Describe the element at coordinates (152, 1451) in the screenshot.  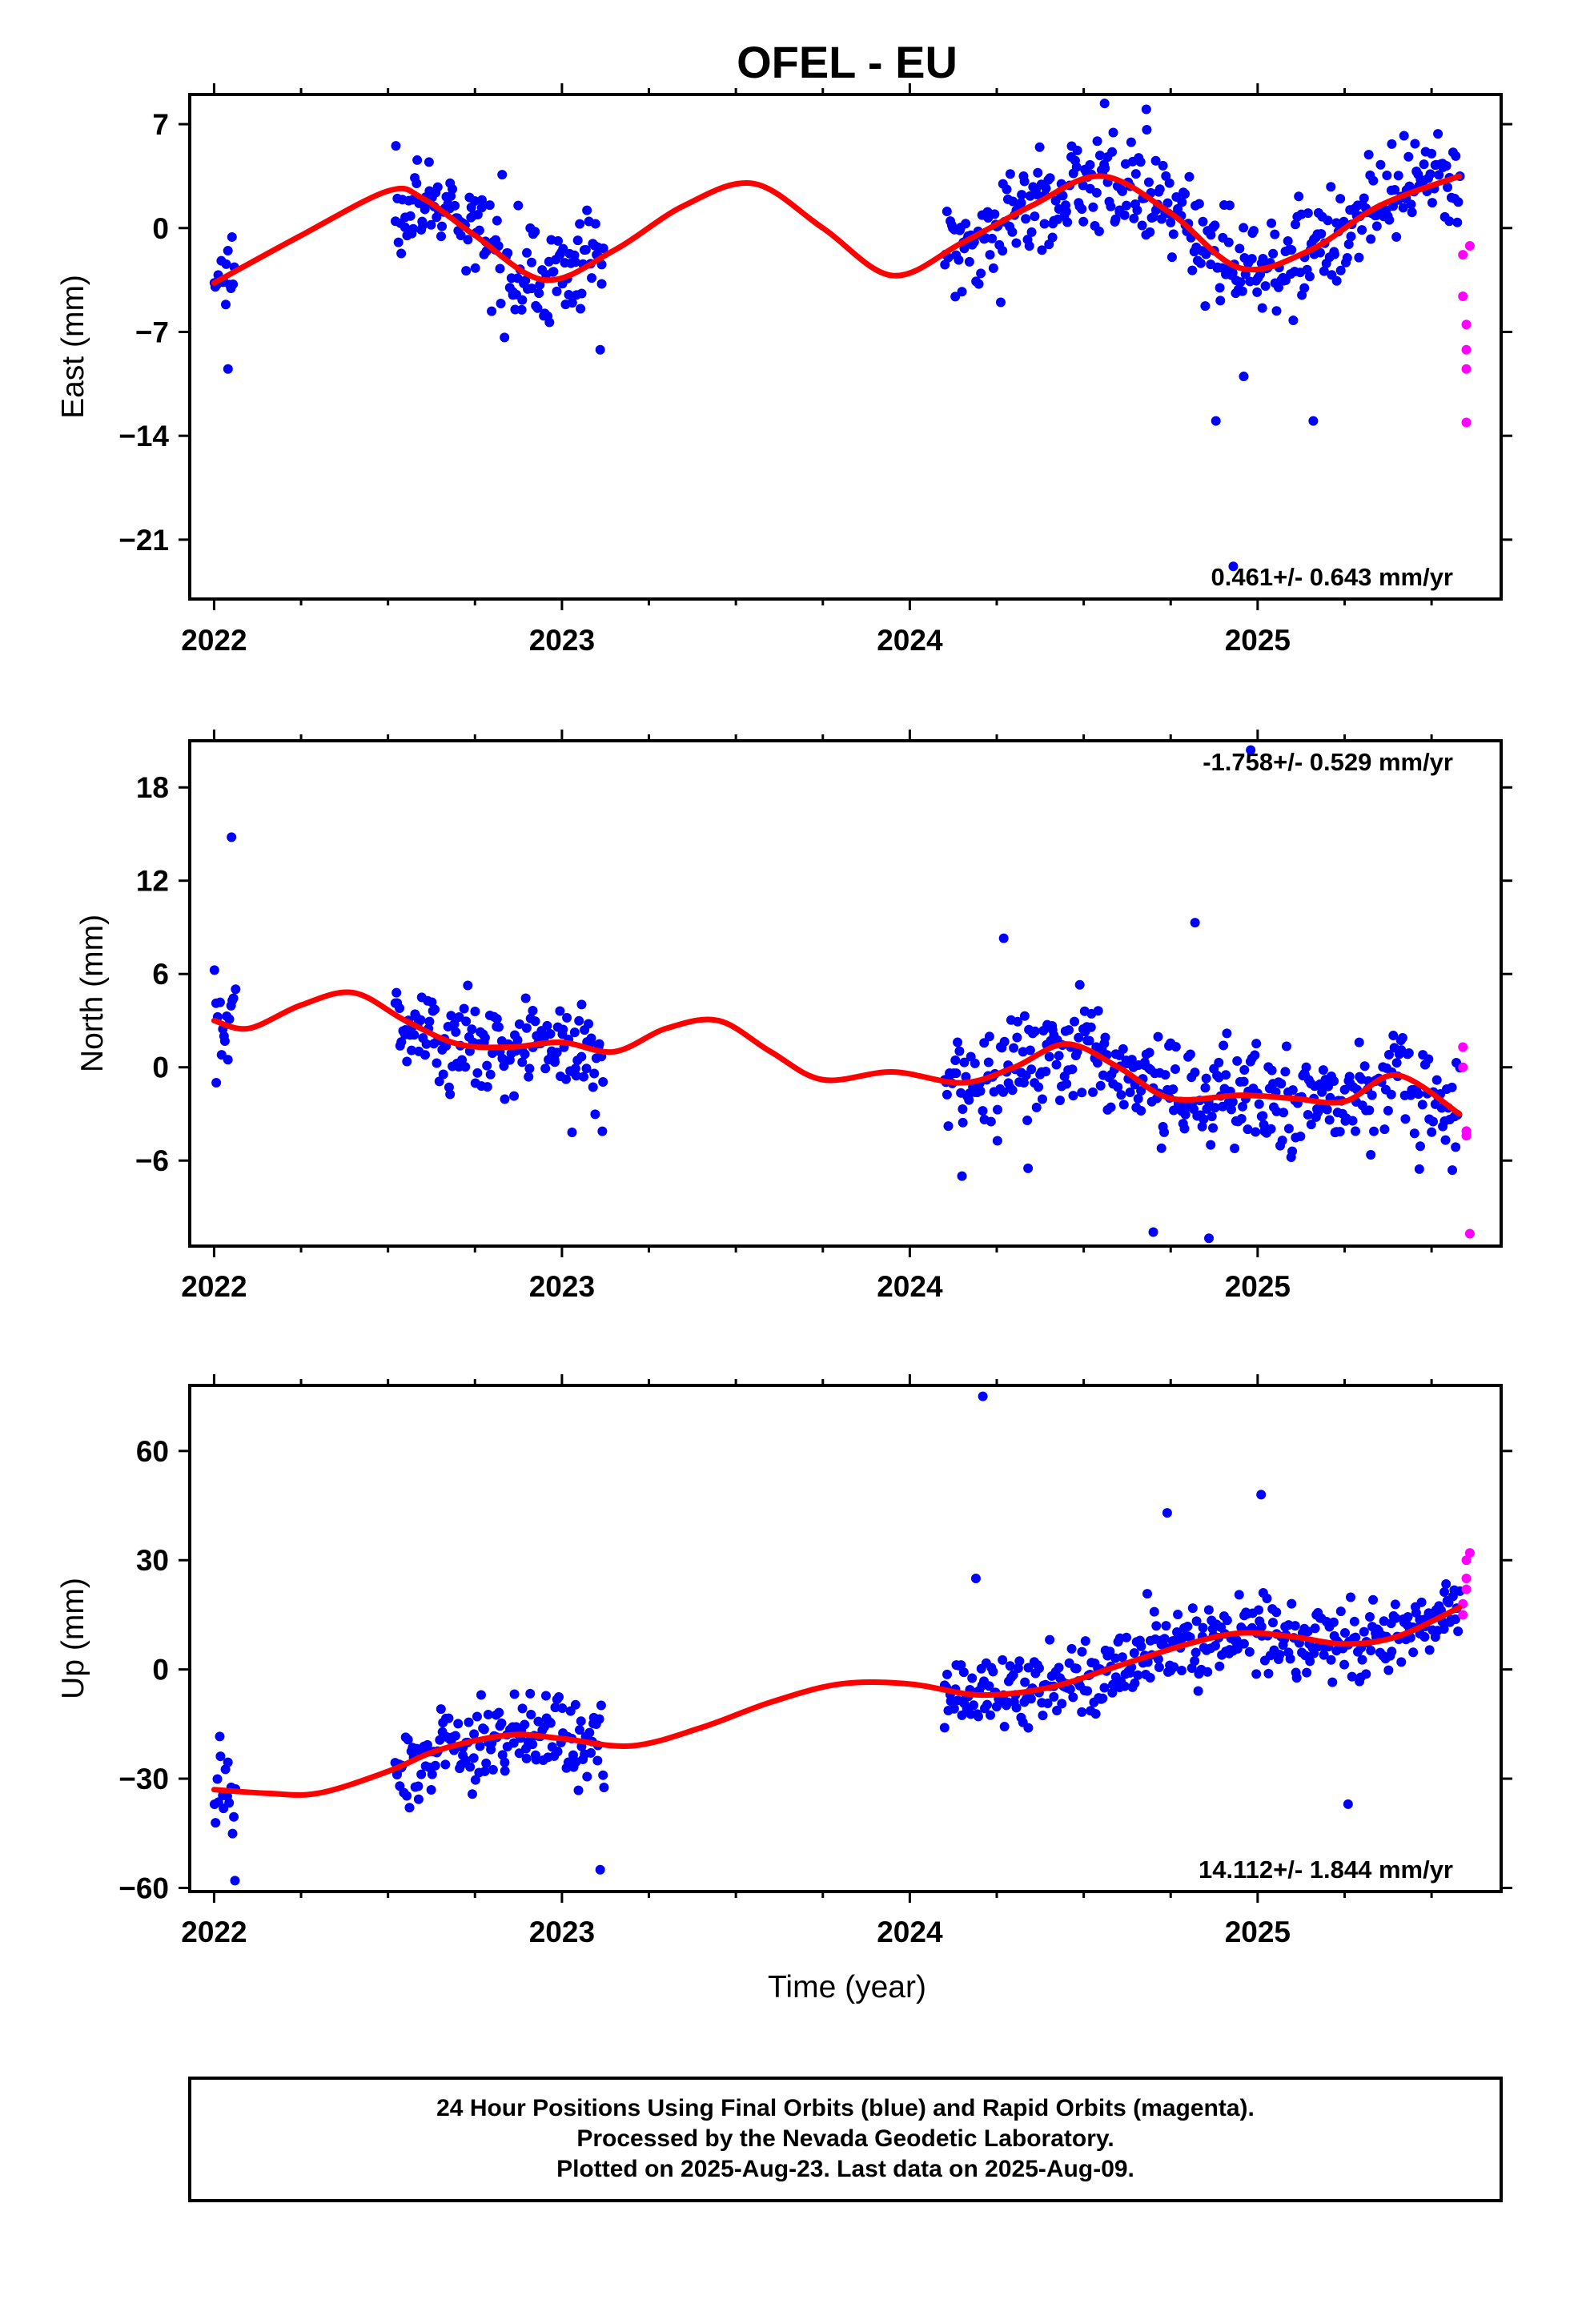
I see `y-tick-label: 60` at that location.